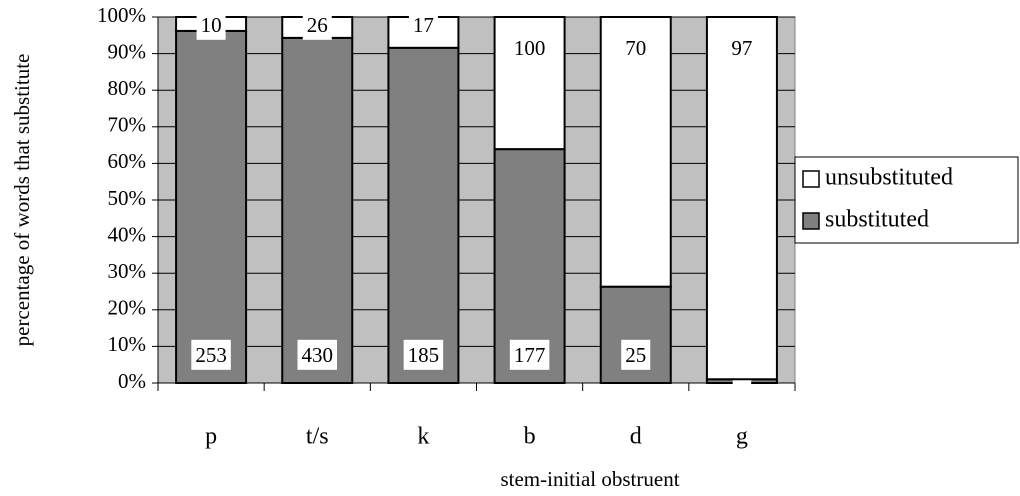 This screenshot has height=496, width=1020. I want to click on y-tick-label: 70%, so click(127, 125).